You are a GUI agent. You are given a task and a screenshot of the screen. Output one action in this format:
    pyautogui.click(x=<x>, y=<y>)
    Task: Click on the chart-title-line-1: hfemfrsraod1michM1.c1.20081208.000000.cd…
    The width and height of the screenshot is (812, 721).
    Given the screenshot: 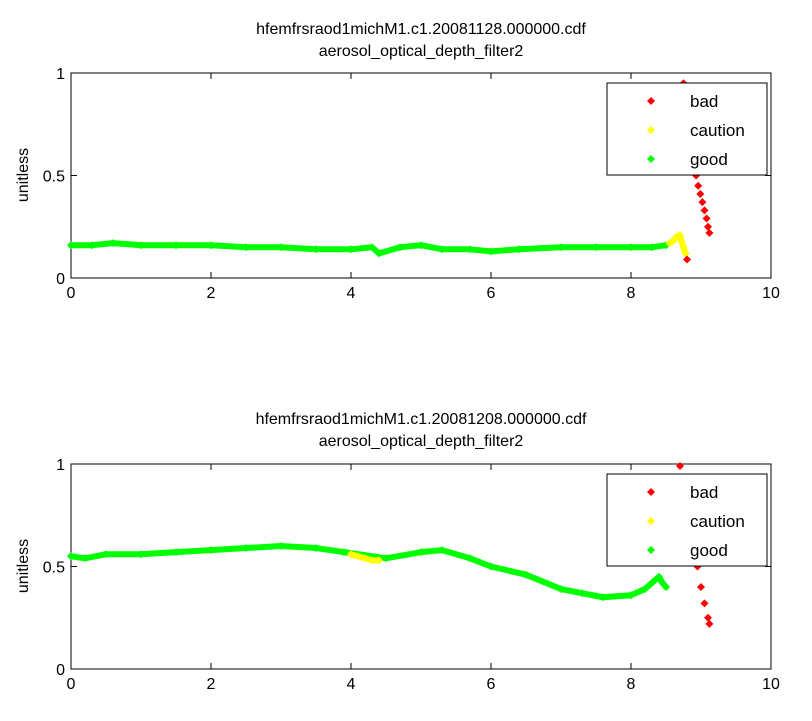 What is the action you would take?
    pyautogui.click(x=421, y=419)
    